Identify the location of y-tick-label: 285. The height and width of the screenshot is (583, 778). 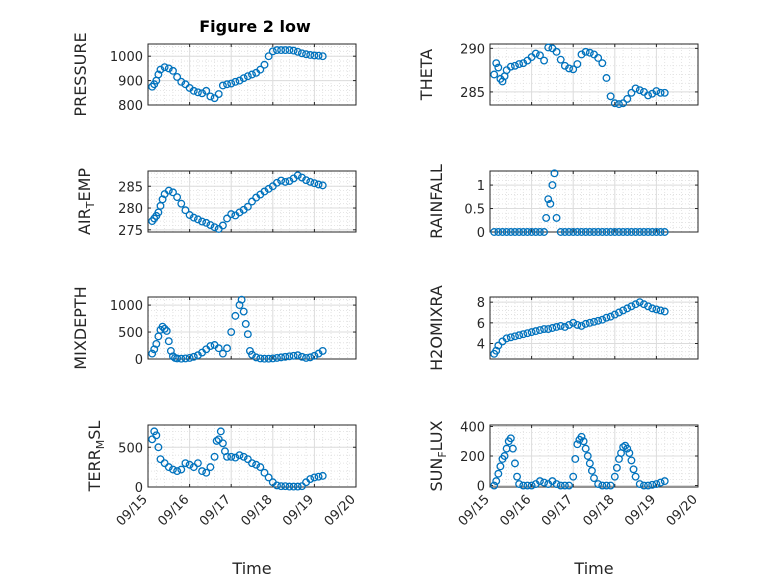
(472, 93).